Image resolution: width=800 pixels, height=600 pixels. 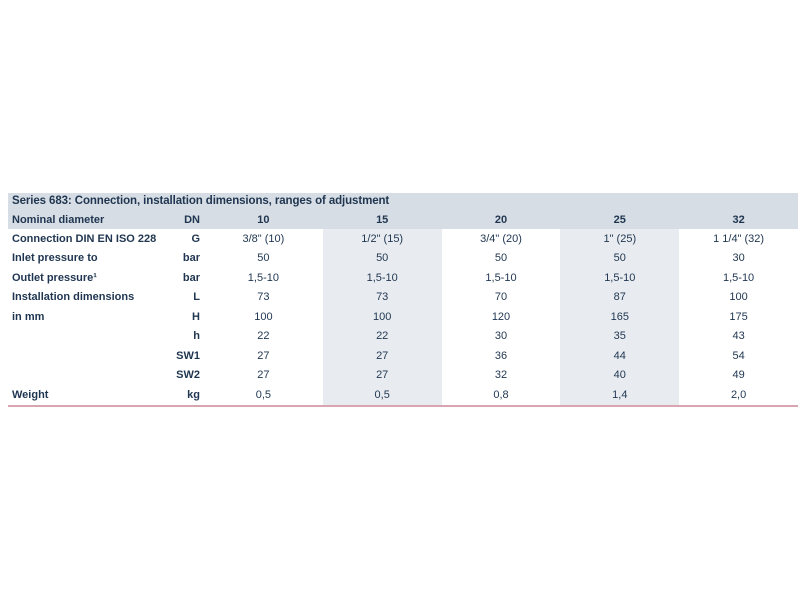 What do you see at coordinates (403, 405) in the screenshot?
I see `table-bottom-rule` at bounding box center [403, 405].